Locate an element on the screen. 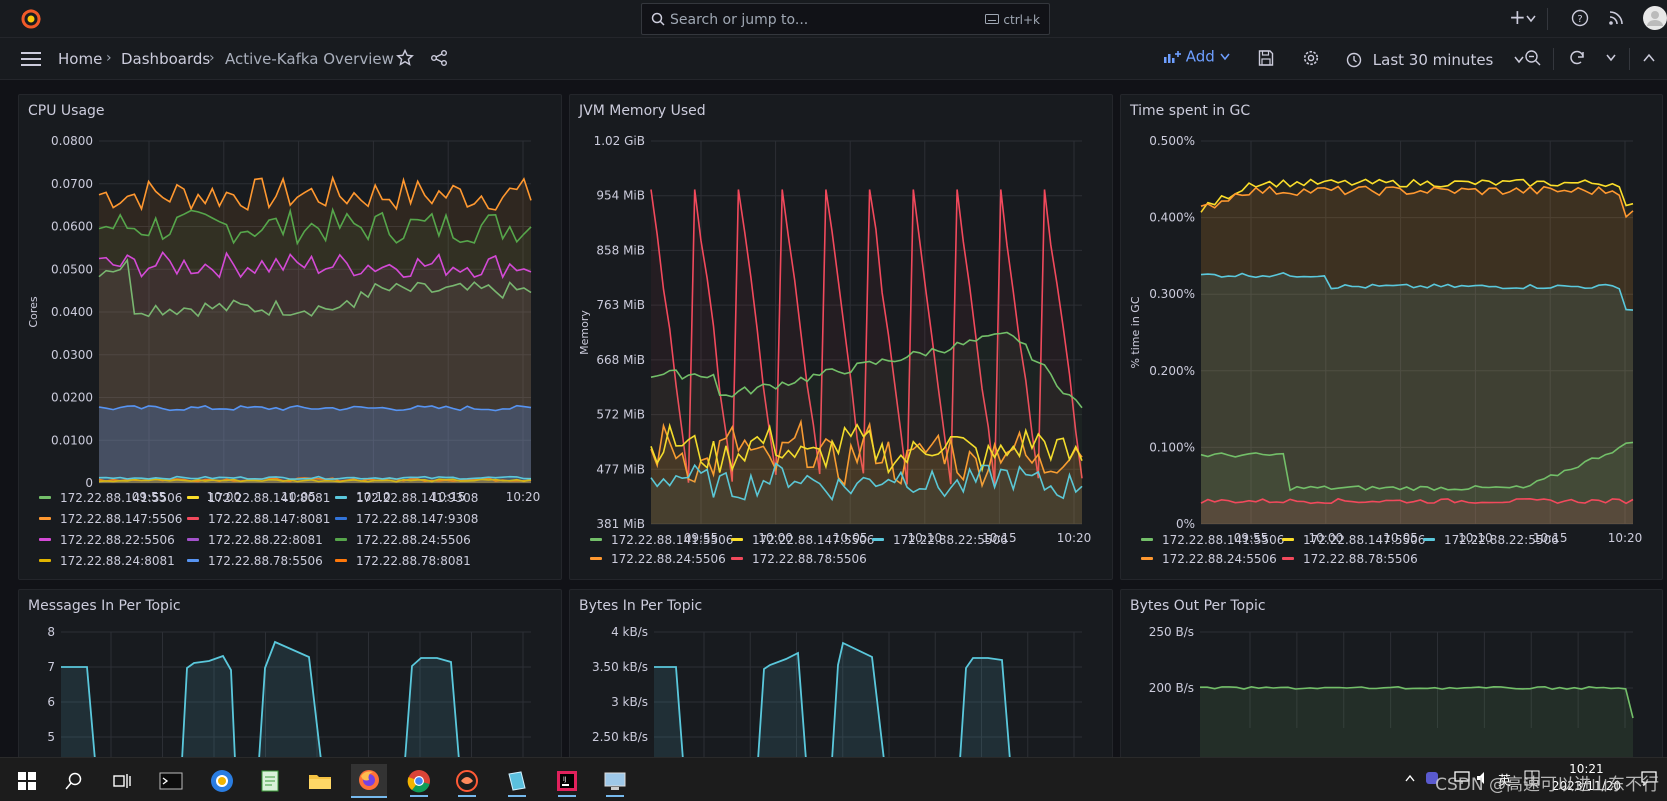 The height and width of the screenshot is (801, 1667). user-avatar is located at coordinates (1655, 18).